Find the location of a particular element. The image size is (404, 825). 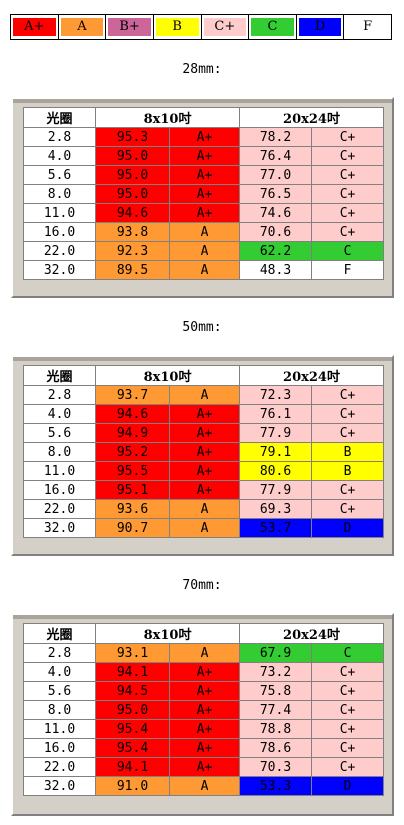

table-row: 16.0 95.1 A+ 77.9 C+ is located at coordinates (204, 490).